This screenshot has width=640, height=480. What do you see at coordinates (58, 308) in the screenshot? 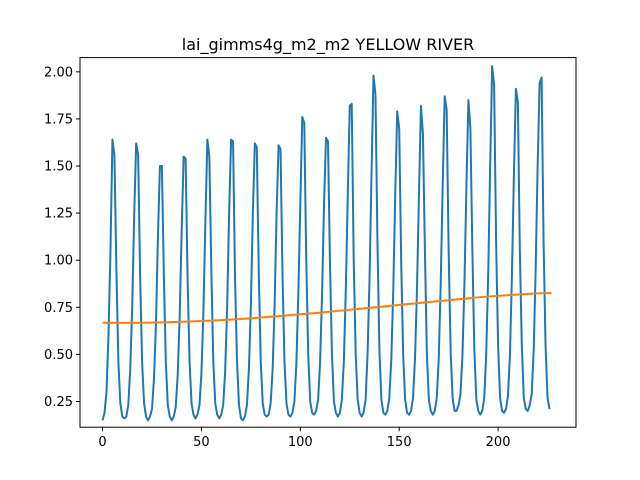
I see `y-tick-label: 0.75` at bounding box center [58, 308].